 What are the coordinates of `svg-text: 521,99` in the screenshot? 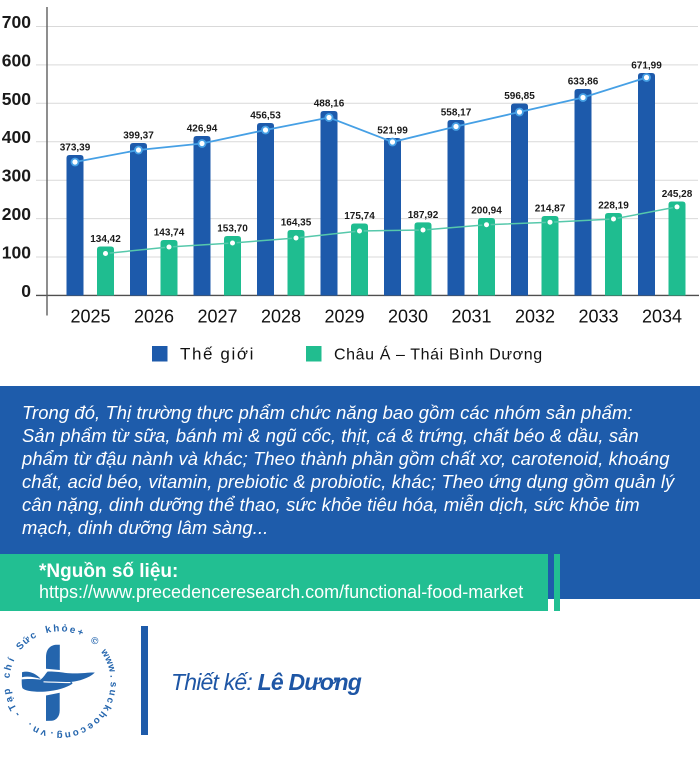 It's located at (392, 131).